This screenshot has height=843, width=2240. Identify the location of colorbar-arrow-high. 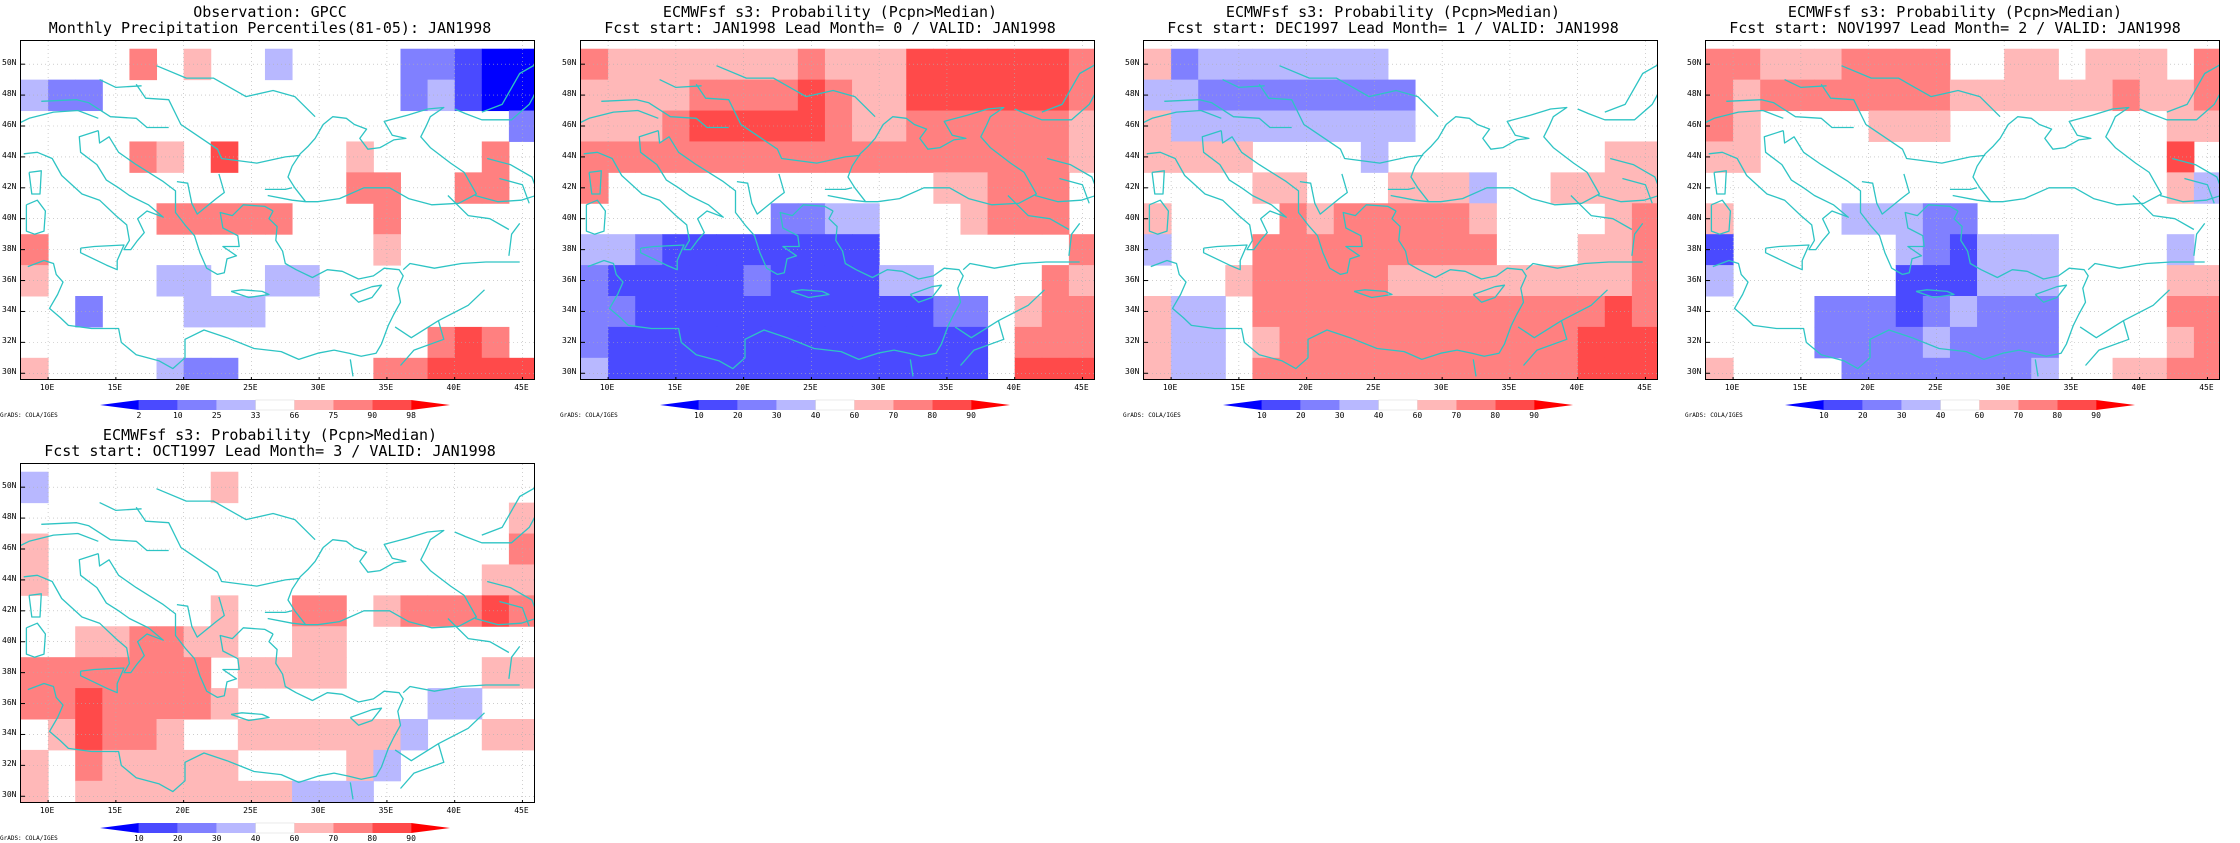
(1553, 405).